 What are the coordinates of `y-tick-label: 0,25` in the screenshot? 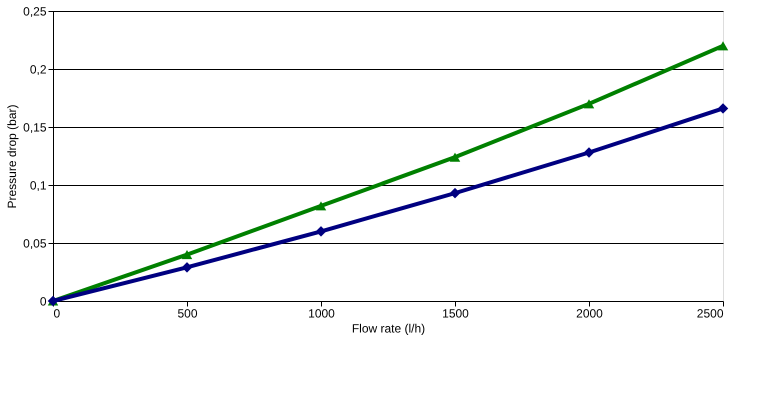 It's located at (35, 11).